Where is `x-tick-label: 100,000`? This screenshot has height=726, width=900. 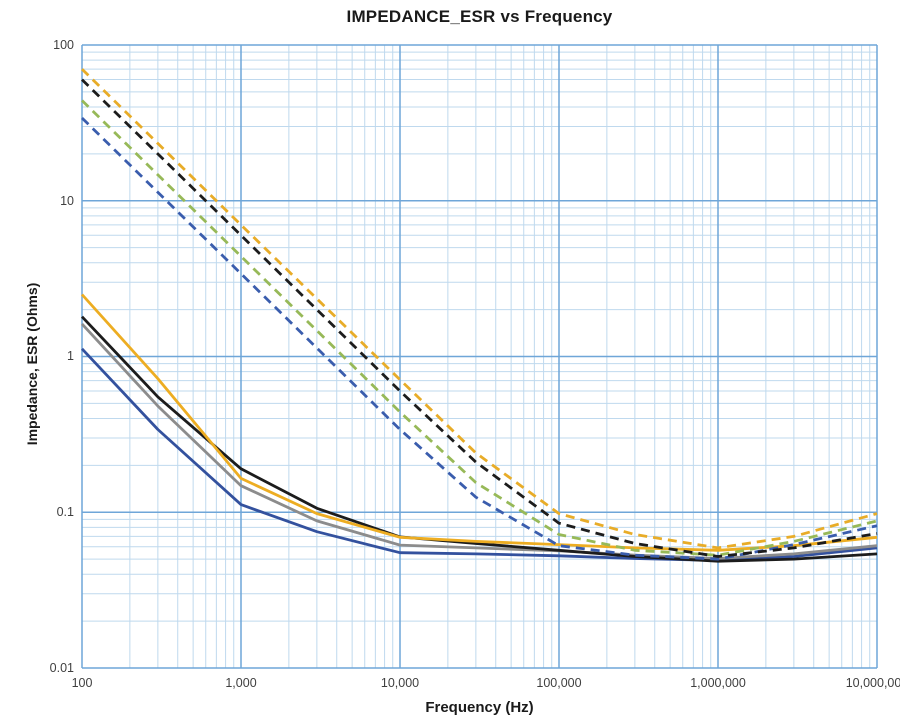 x-tick-label: 100,000 is located at coordinates (559, 683).